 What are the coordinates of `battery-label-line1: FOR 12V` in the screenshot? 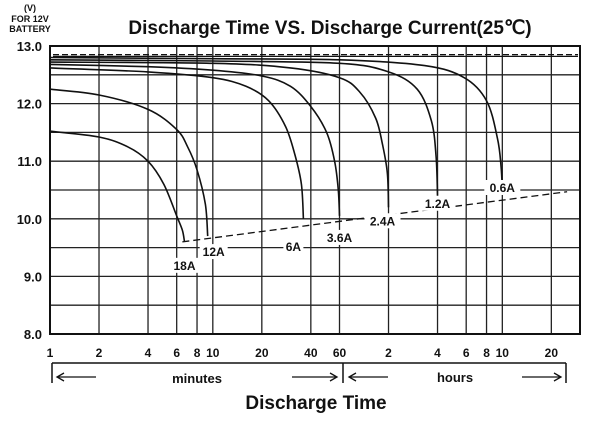 It's located at (30, 19).